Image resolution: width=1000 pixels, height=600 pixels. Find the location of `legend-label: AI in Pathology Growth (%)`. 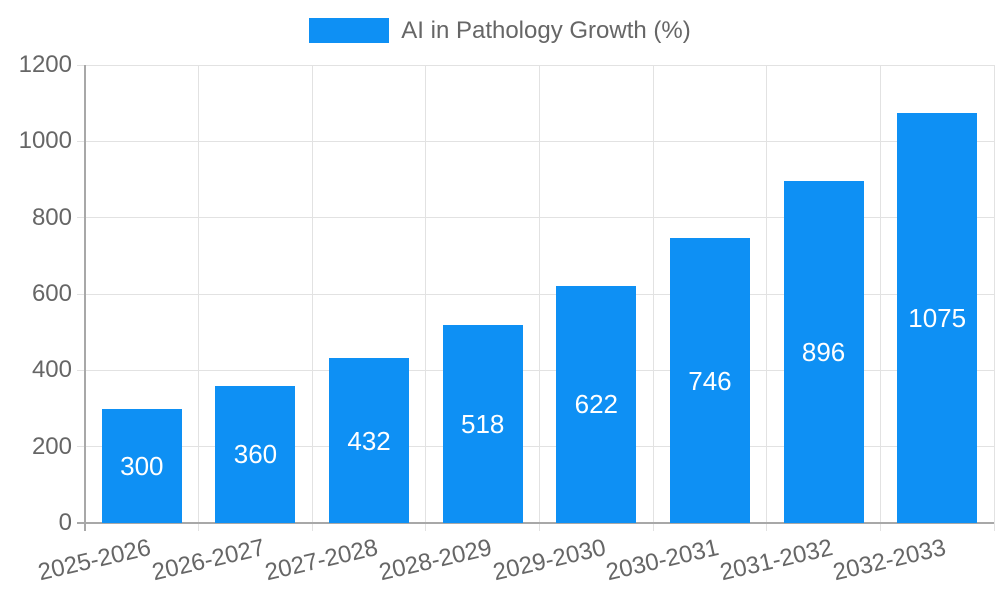

legend-label: AI in Pathology Growth (%) is located at coordinates (546, 30).